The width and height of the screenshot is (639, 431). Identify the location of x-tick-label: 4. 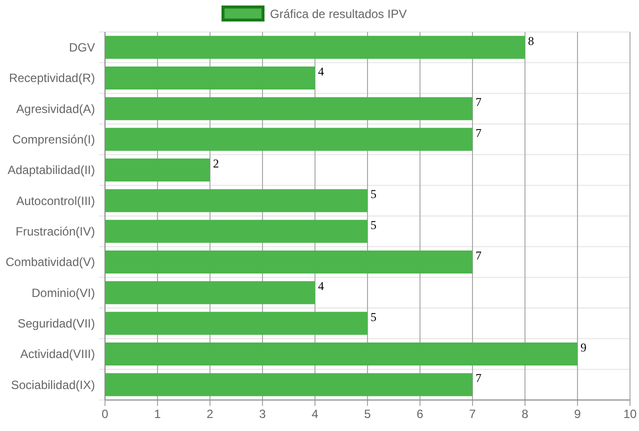
(315, 414).